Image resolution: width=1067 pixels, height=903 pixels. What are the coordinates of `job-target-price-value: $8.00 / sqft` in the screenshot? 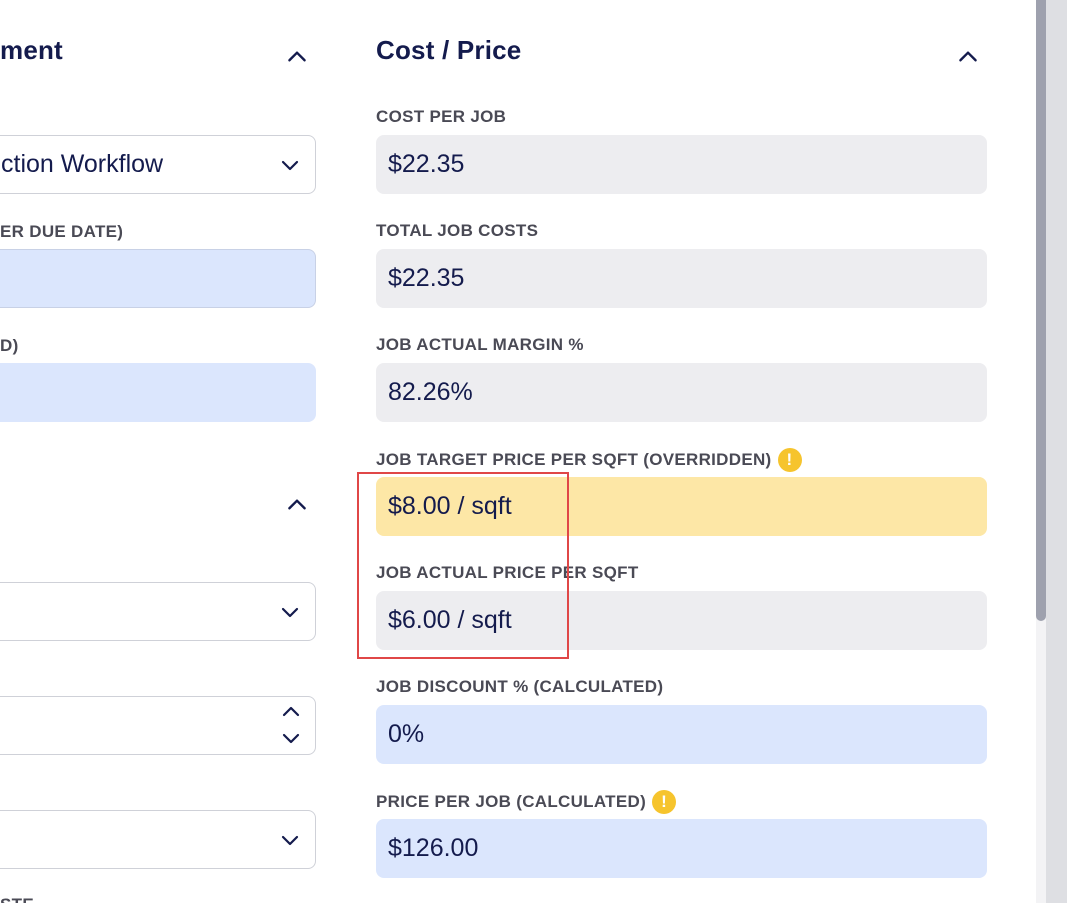 It's located at (450, 506).